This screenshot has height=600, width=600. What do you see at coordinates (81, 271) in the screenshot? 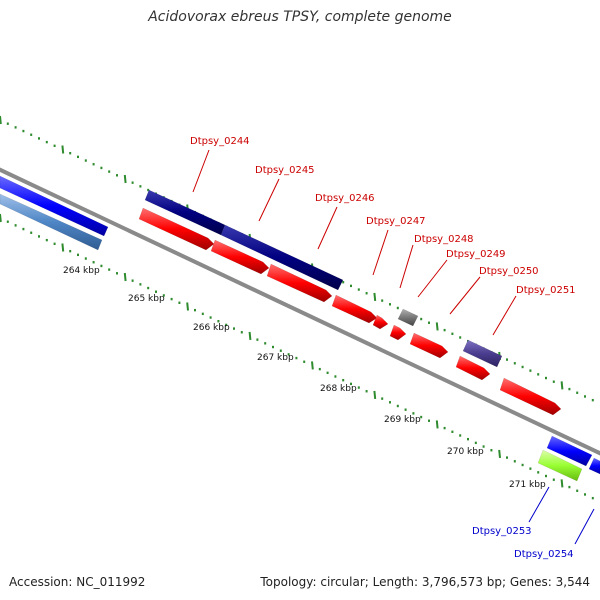
I see `scale-label: 264 kbp` at bounding box center [81, 271].